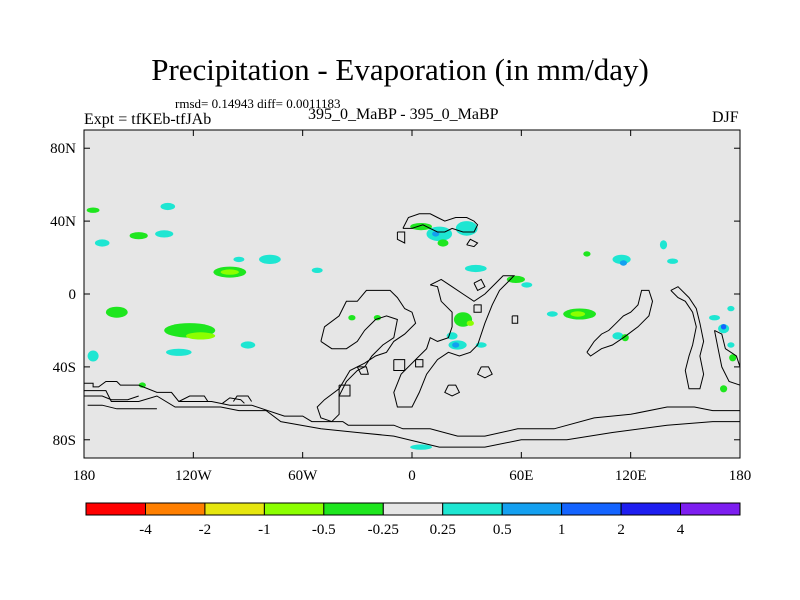 The height and width of the screenshot is (600, 800). What do you see at coordinates (303, 476) in the screenshot?
I see `x-tick-label: 60W` at bounding box center [303, 476].